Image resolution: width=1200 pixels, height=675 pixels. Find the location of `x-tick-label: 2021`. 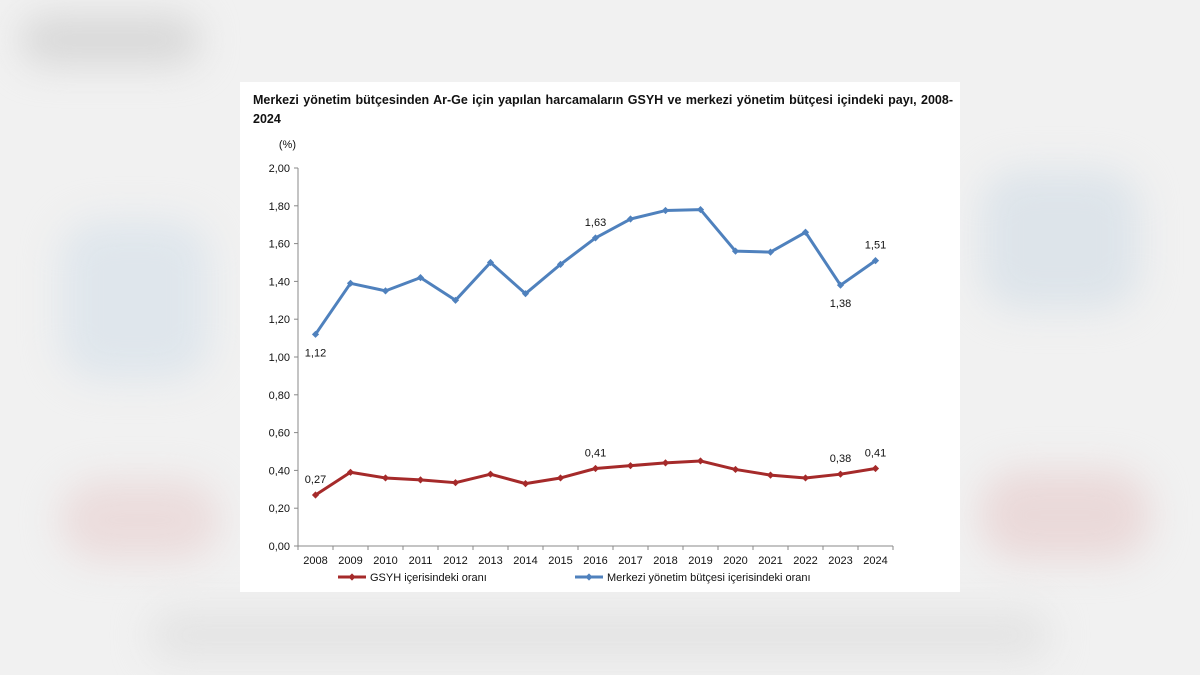

x-tick-label: 2021 is located at coordinates (770, 561).